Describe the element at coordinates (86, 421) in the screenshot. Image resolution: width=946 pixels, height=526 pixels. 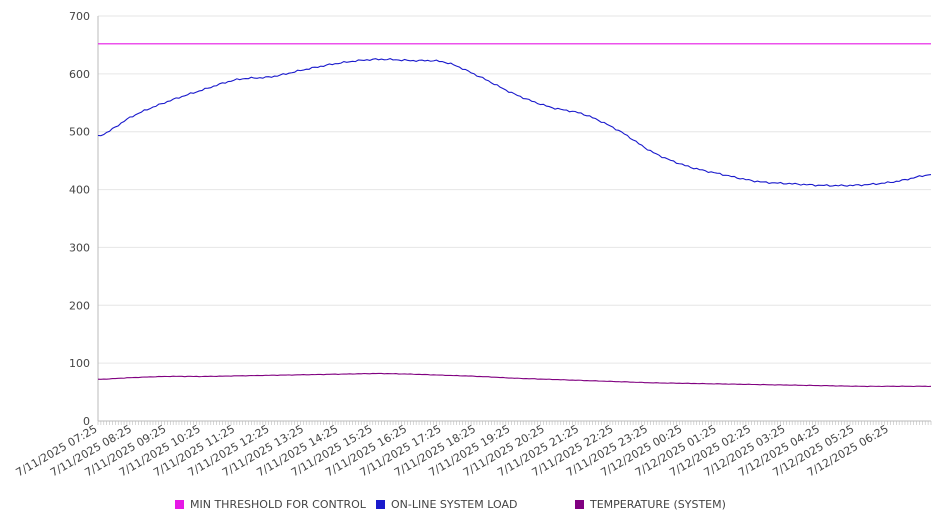
I see `y-tick-label: 0` at that location.